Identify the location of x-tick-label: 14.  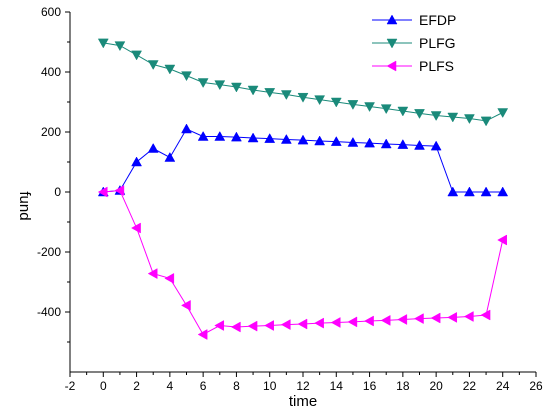
(337, 386).